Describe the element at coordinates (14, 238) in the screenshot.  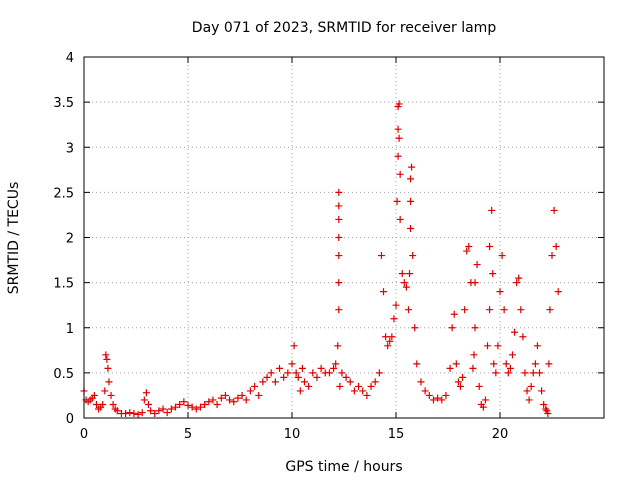
I see `y-axis-label: SRMTID / TECUs` at that location.